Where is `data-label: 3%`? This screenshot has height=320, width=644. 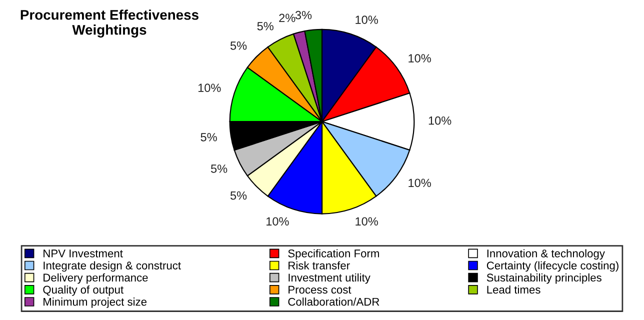 data-label: 3% is located at coordinates (303, 15).